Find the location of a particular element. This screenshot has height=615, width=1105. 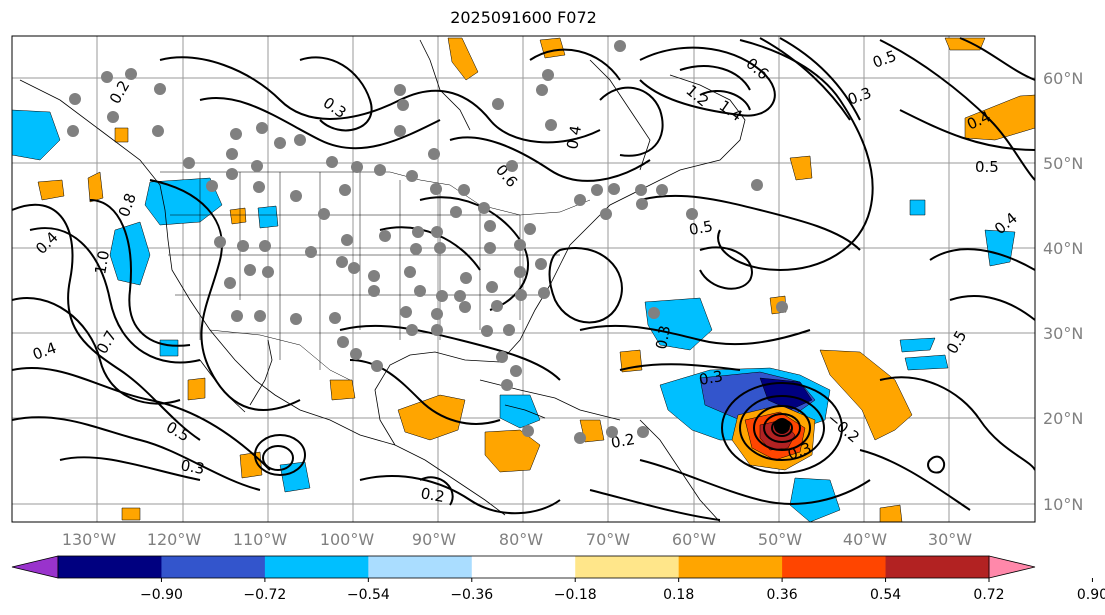

colorbar-extend-low is located at coordinates (35, 567).